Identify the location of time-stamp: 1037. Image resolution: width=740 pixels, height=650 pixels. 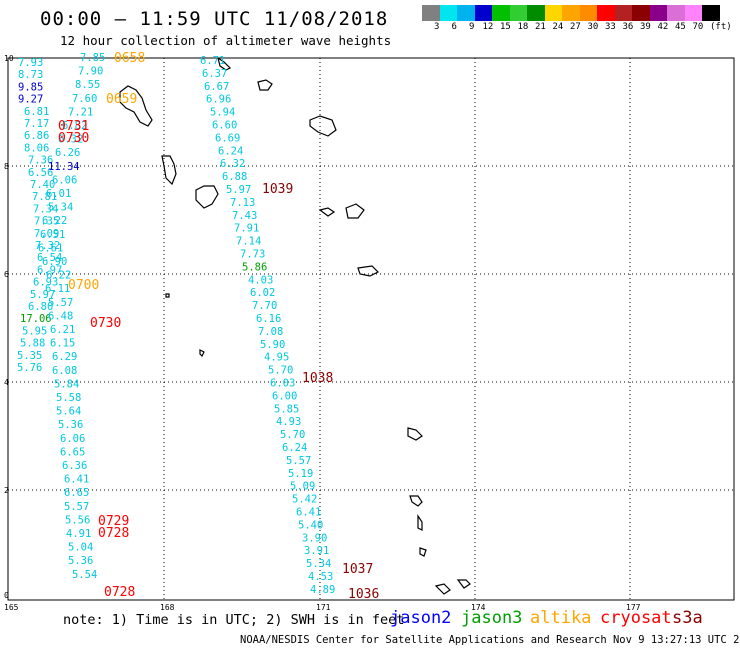
(357, 569).